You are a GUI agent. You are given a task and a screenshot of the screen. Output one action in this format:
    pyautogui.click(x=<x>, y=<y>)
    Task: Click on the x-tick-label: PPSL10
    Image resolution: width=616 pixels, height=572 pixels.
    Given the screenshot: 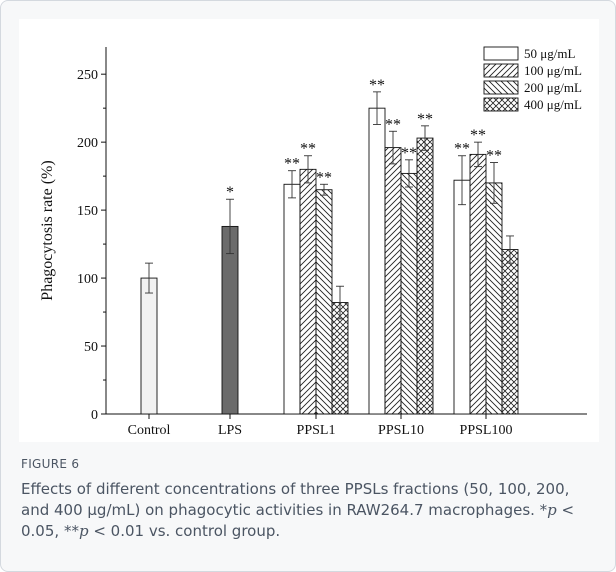 What is the action you would take?
    pyautogui.click(x=401, y=430)
    